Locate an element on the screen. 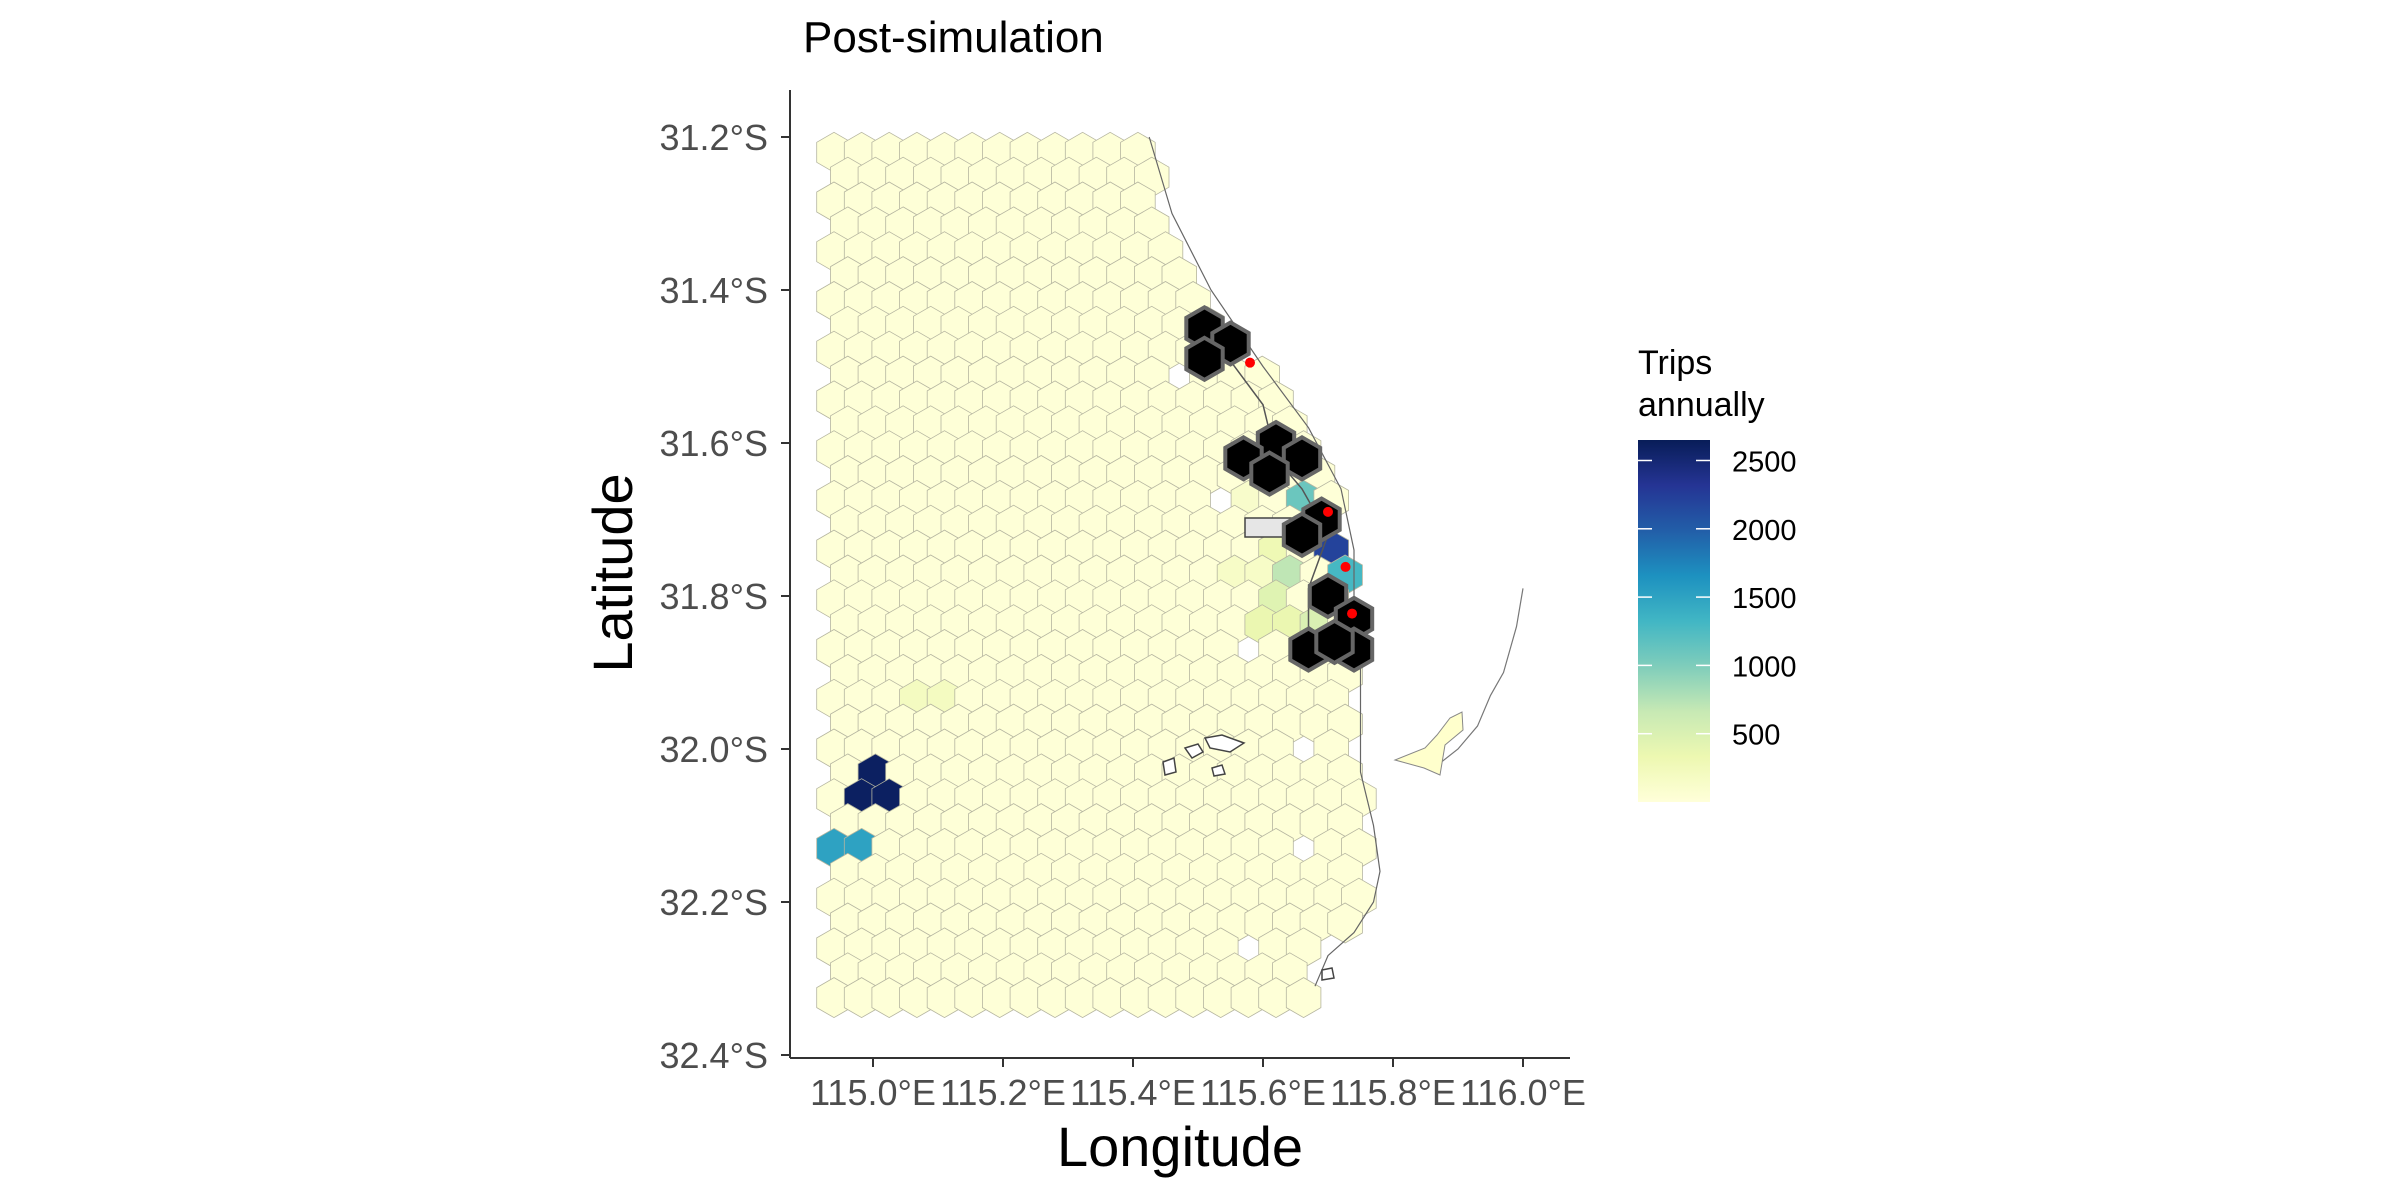  y-tick-label: 31.6°S is located at coordinates (714, 443).